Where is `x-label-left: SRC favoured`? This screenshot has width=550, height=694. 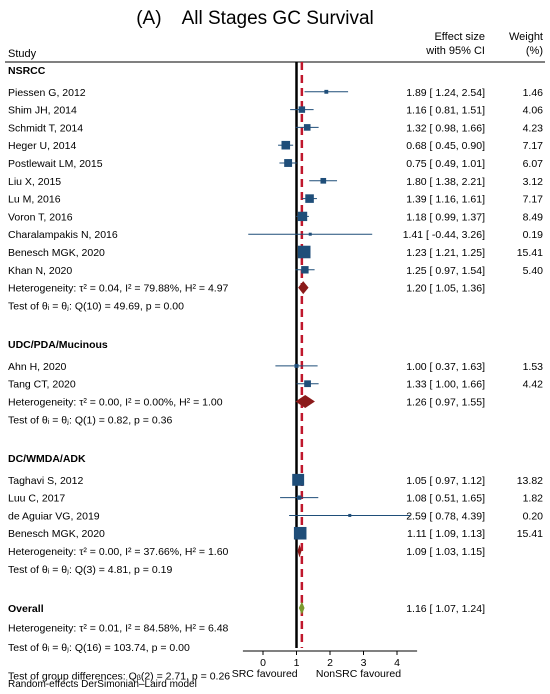 x-label-left: SRC favoured is located at coordinates (265, 674).